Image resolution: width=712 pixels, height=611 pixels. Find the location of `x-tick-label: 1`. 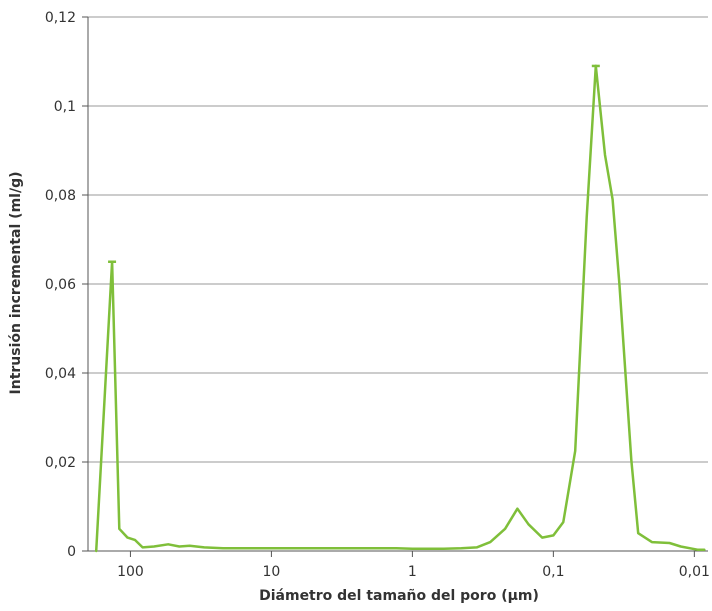

x-tick-label: 1 is located at coordinates (412, 572).